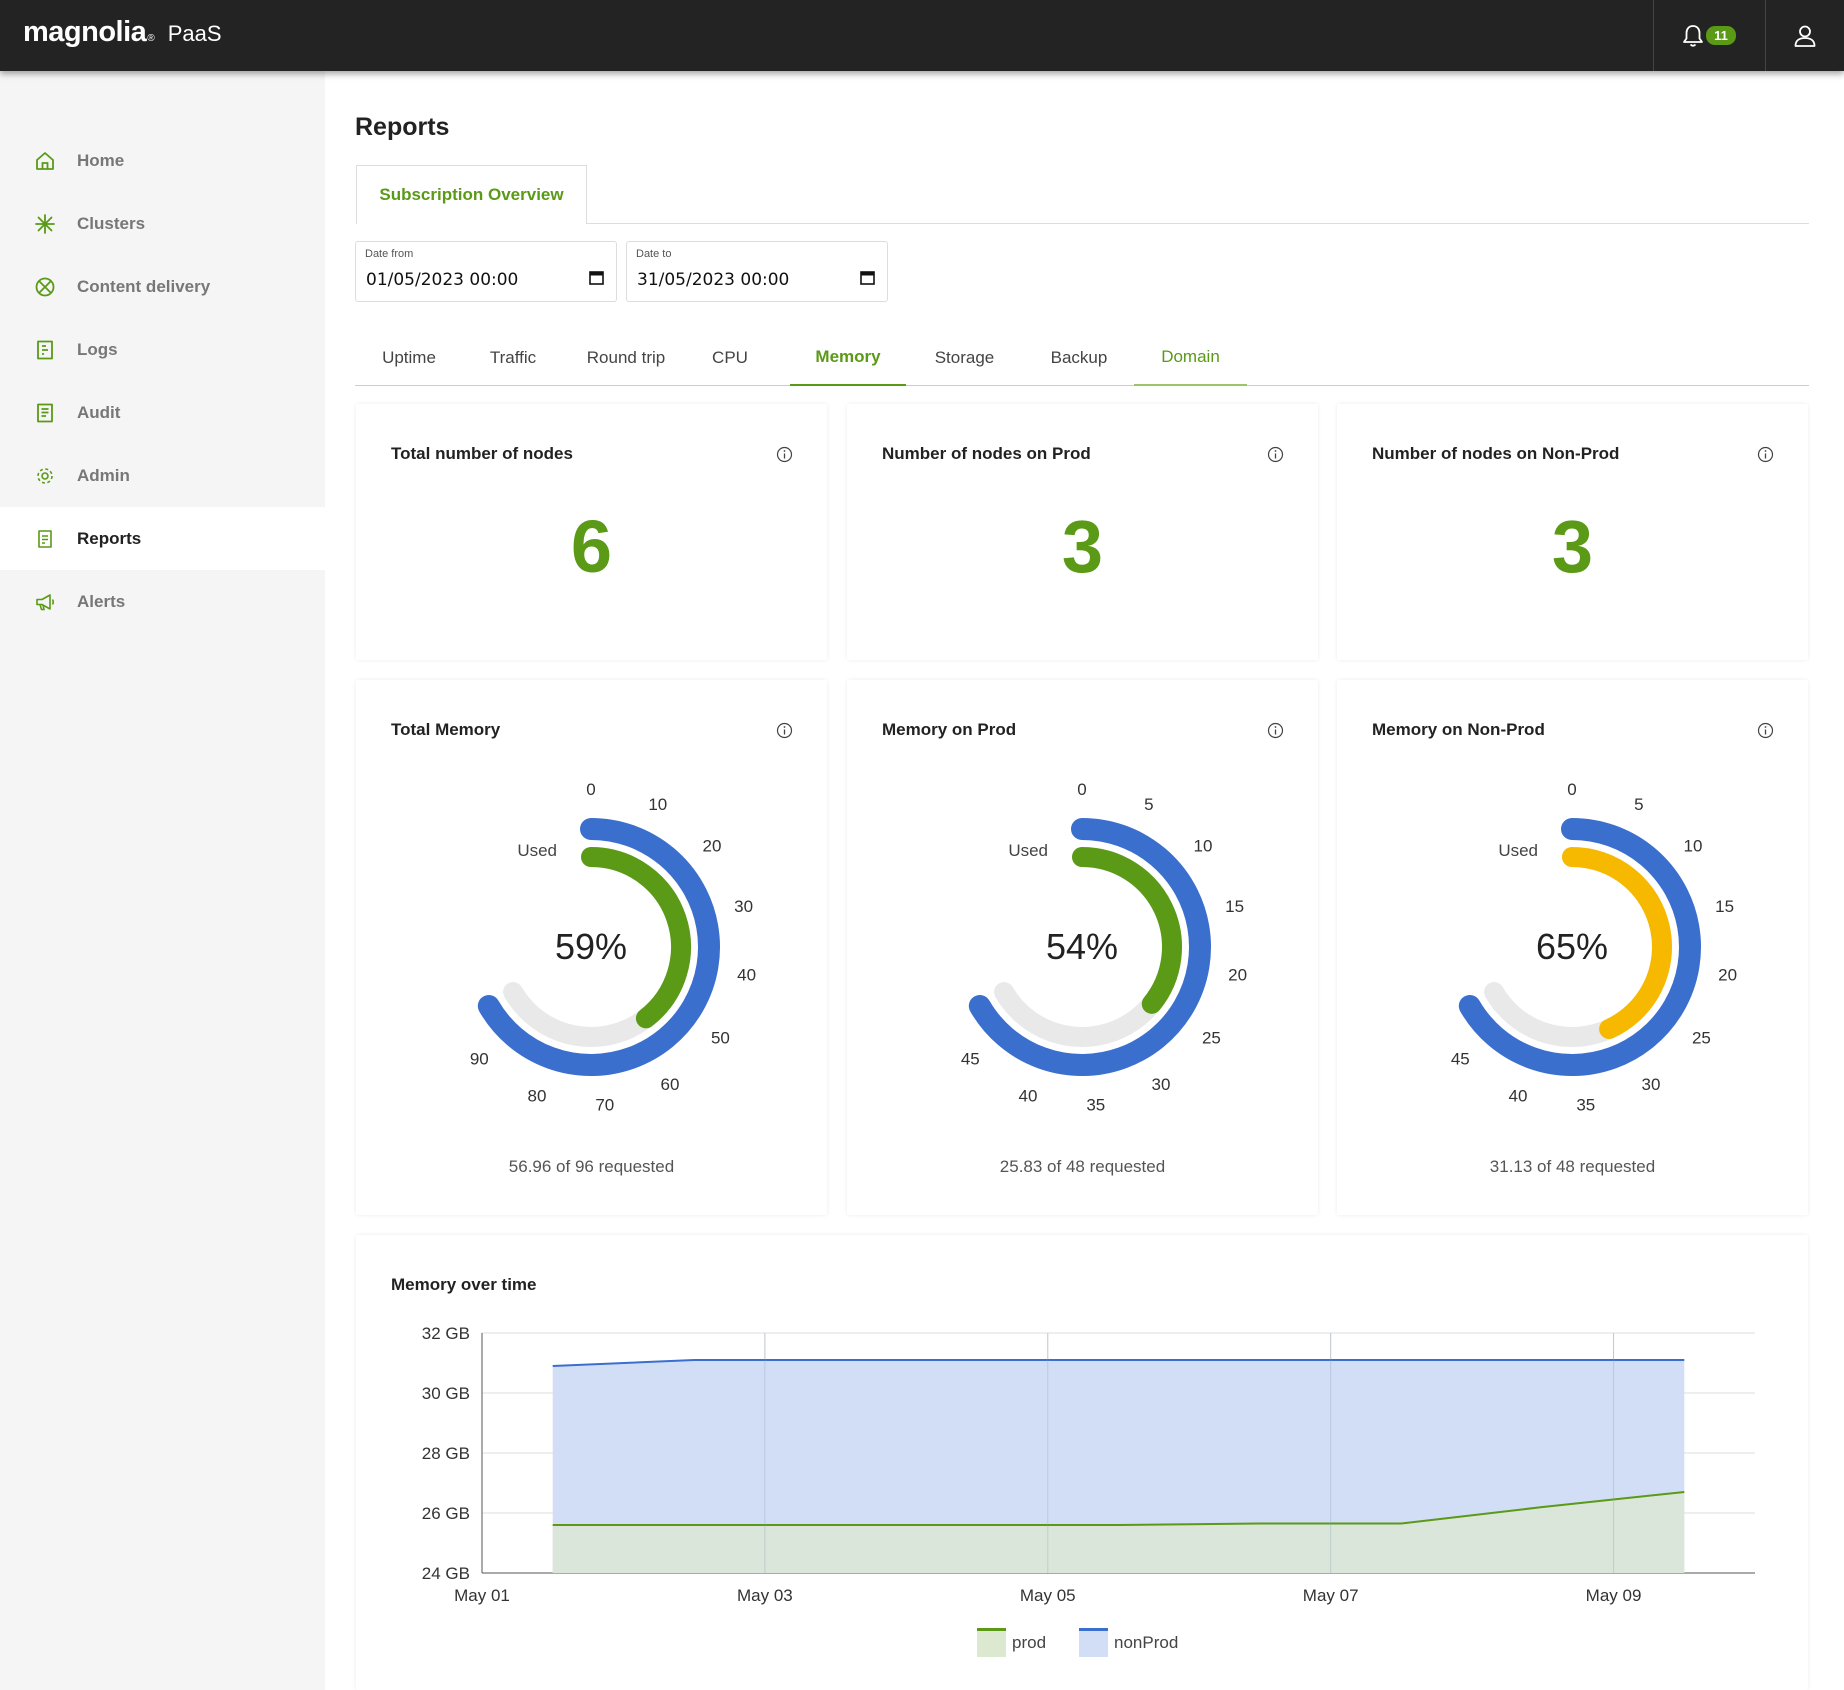  What do you see at coordinates (1572, 1166) in the screenshot?
I see `gauge-footer: 31.13 of 48 requested` at bounding box center [1572, 1166].